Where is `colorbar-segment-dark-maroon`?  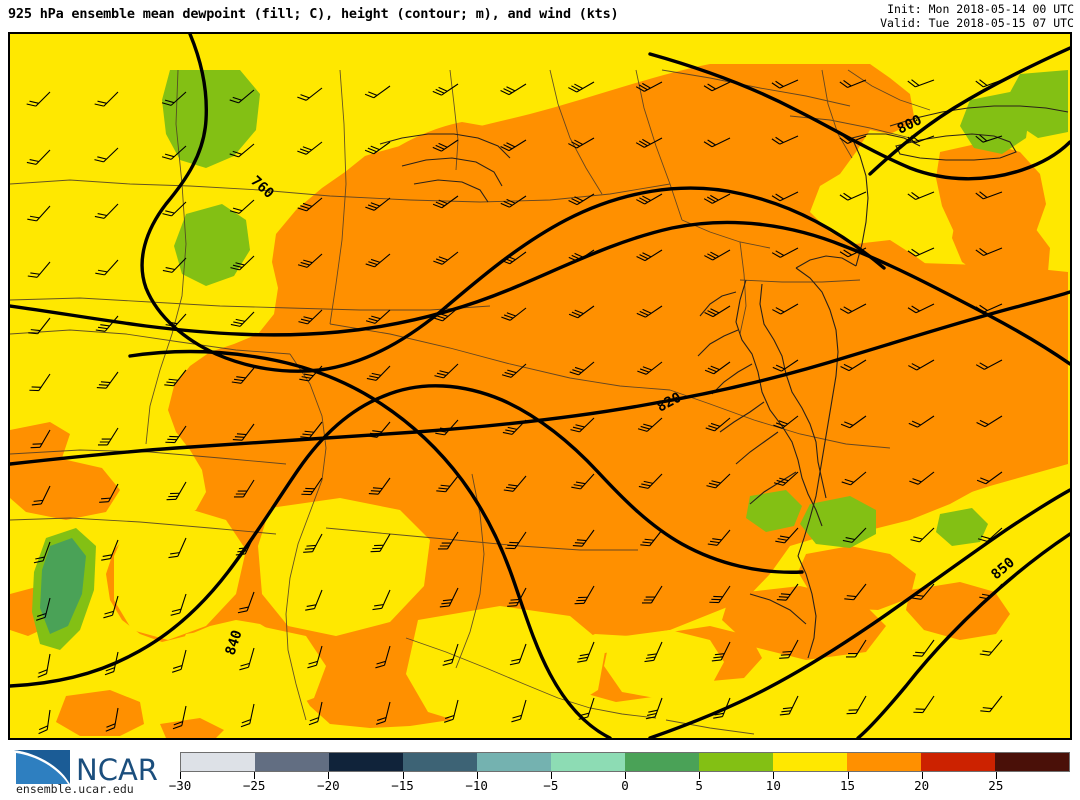 colorbar-segment-dark-maroon is located at coordinates (1032, 762).